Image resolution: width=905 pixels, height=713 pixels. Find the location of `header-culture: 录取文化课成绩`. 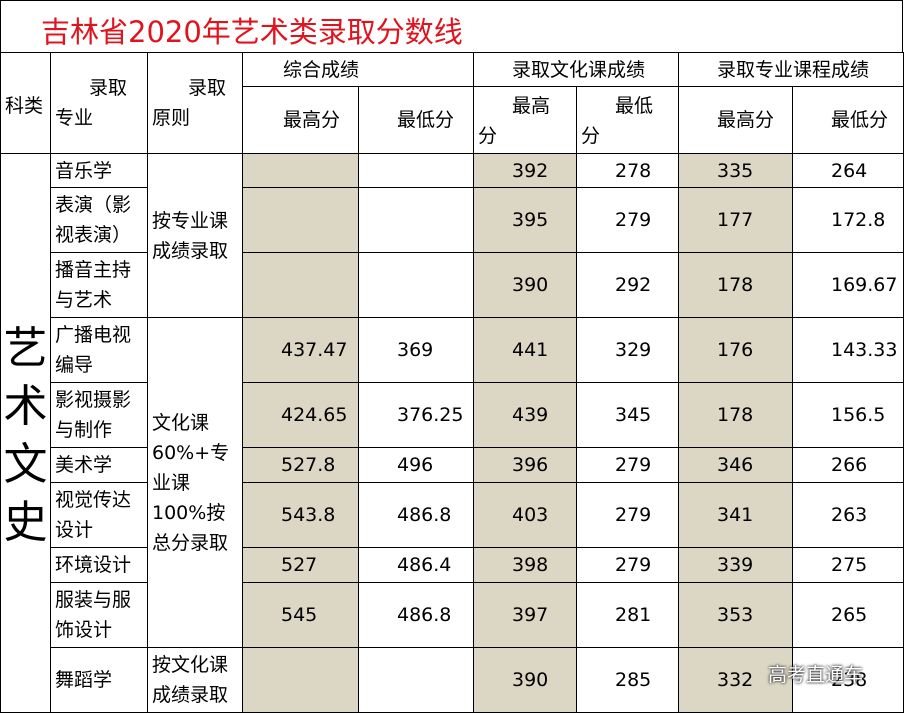

header-culture: 录取文化课成绩 is located at coordinates (576, 69).